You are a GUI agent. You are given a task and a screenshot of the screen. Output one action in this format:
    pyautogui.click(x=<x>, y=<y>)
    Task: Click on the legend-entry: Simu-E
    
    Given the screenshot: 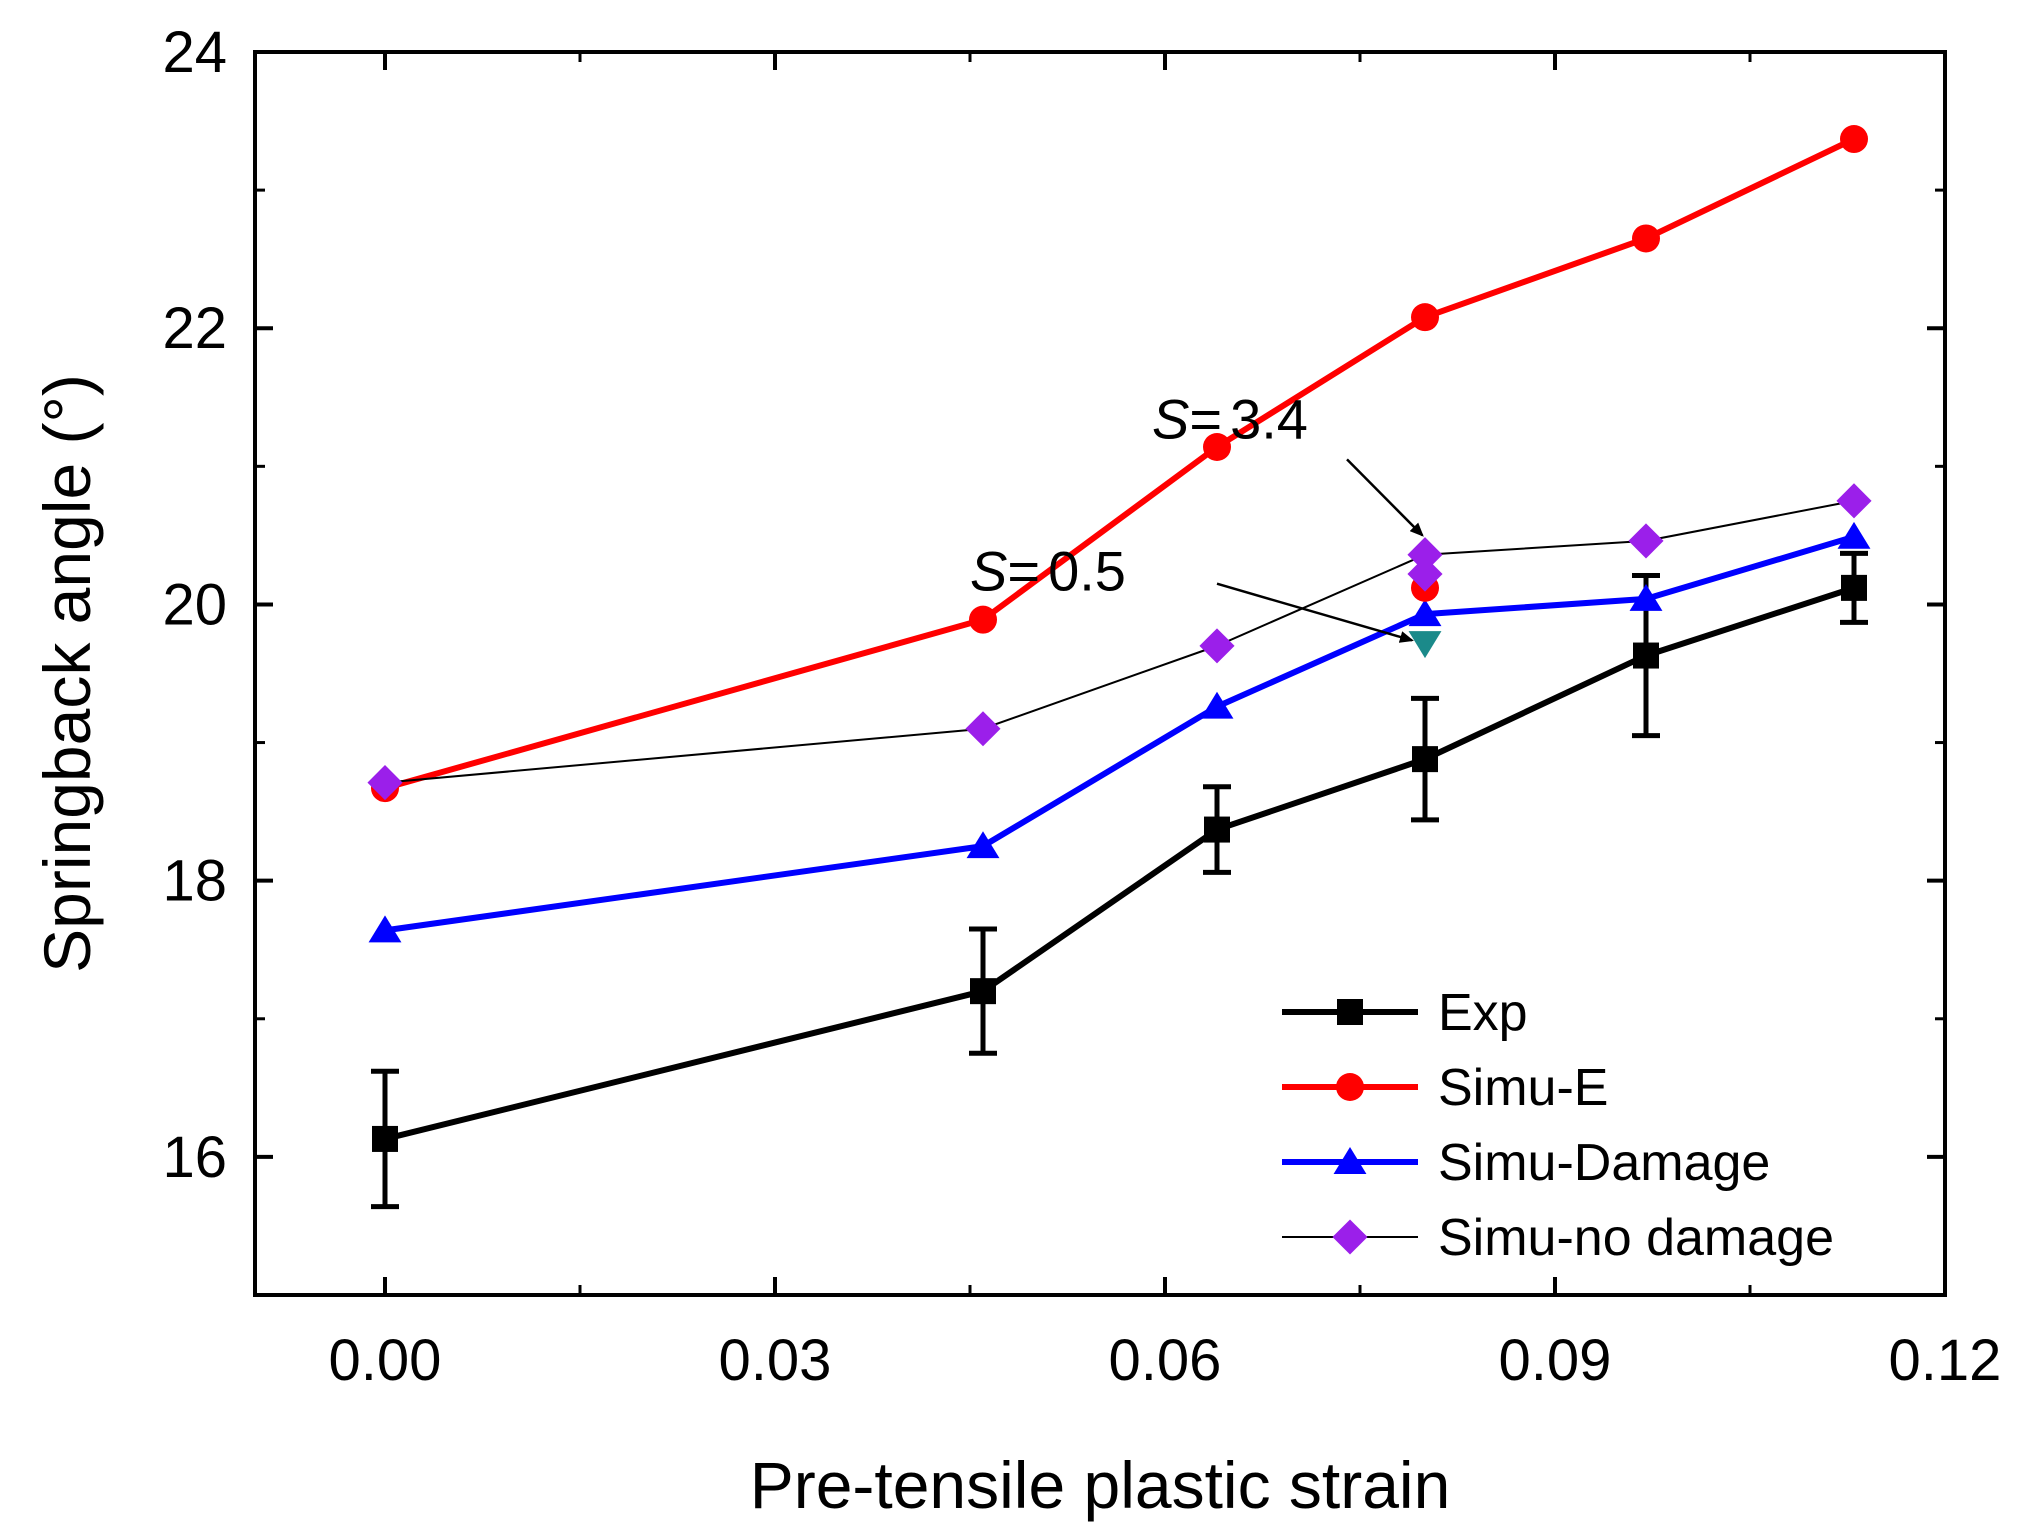 What is the action you would take?
    pyautogui.click(x=1523, y=1088)
    